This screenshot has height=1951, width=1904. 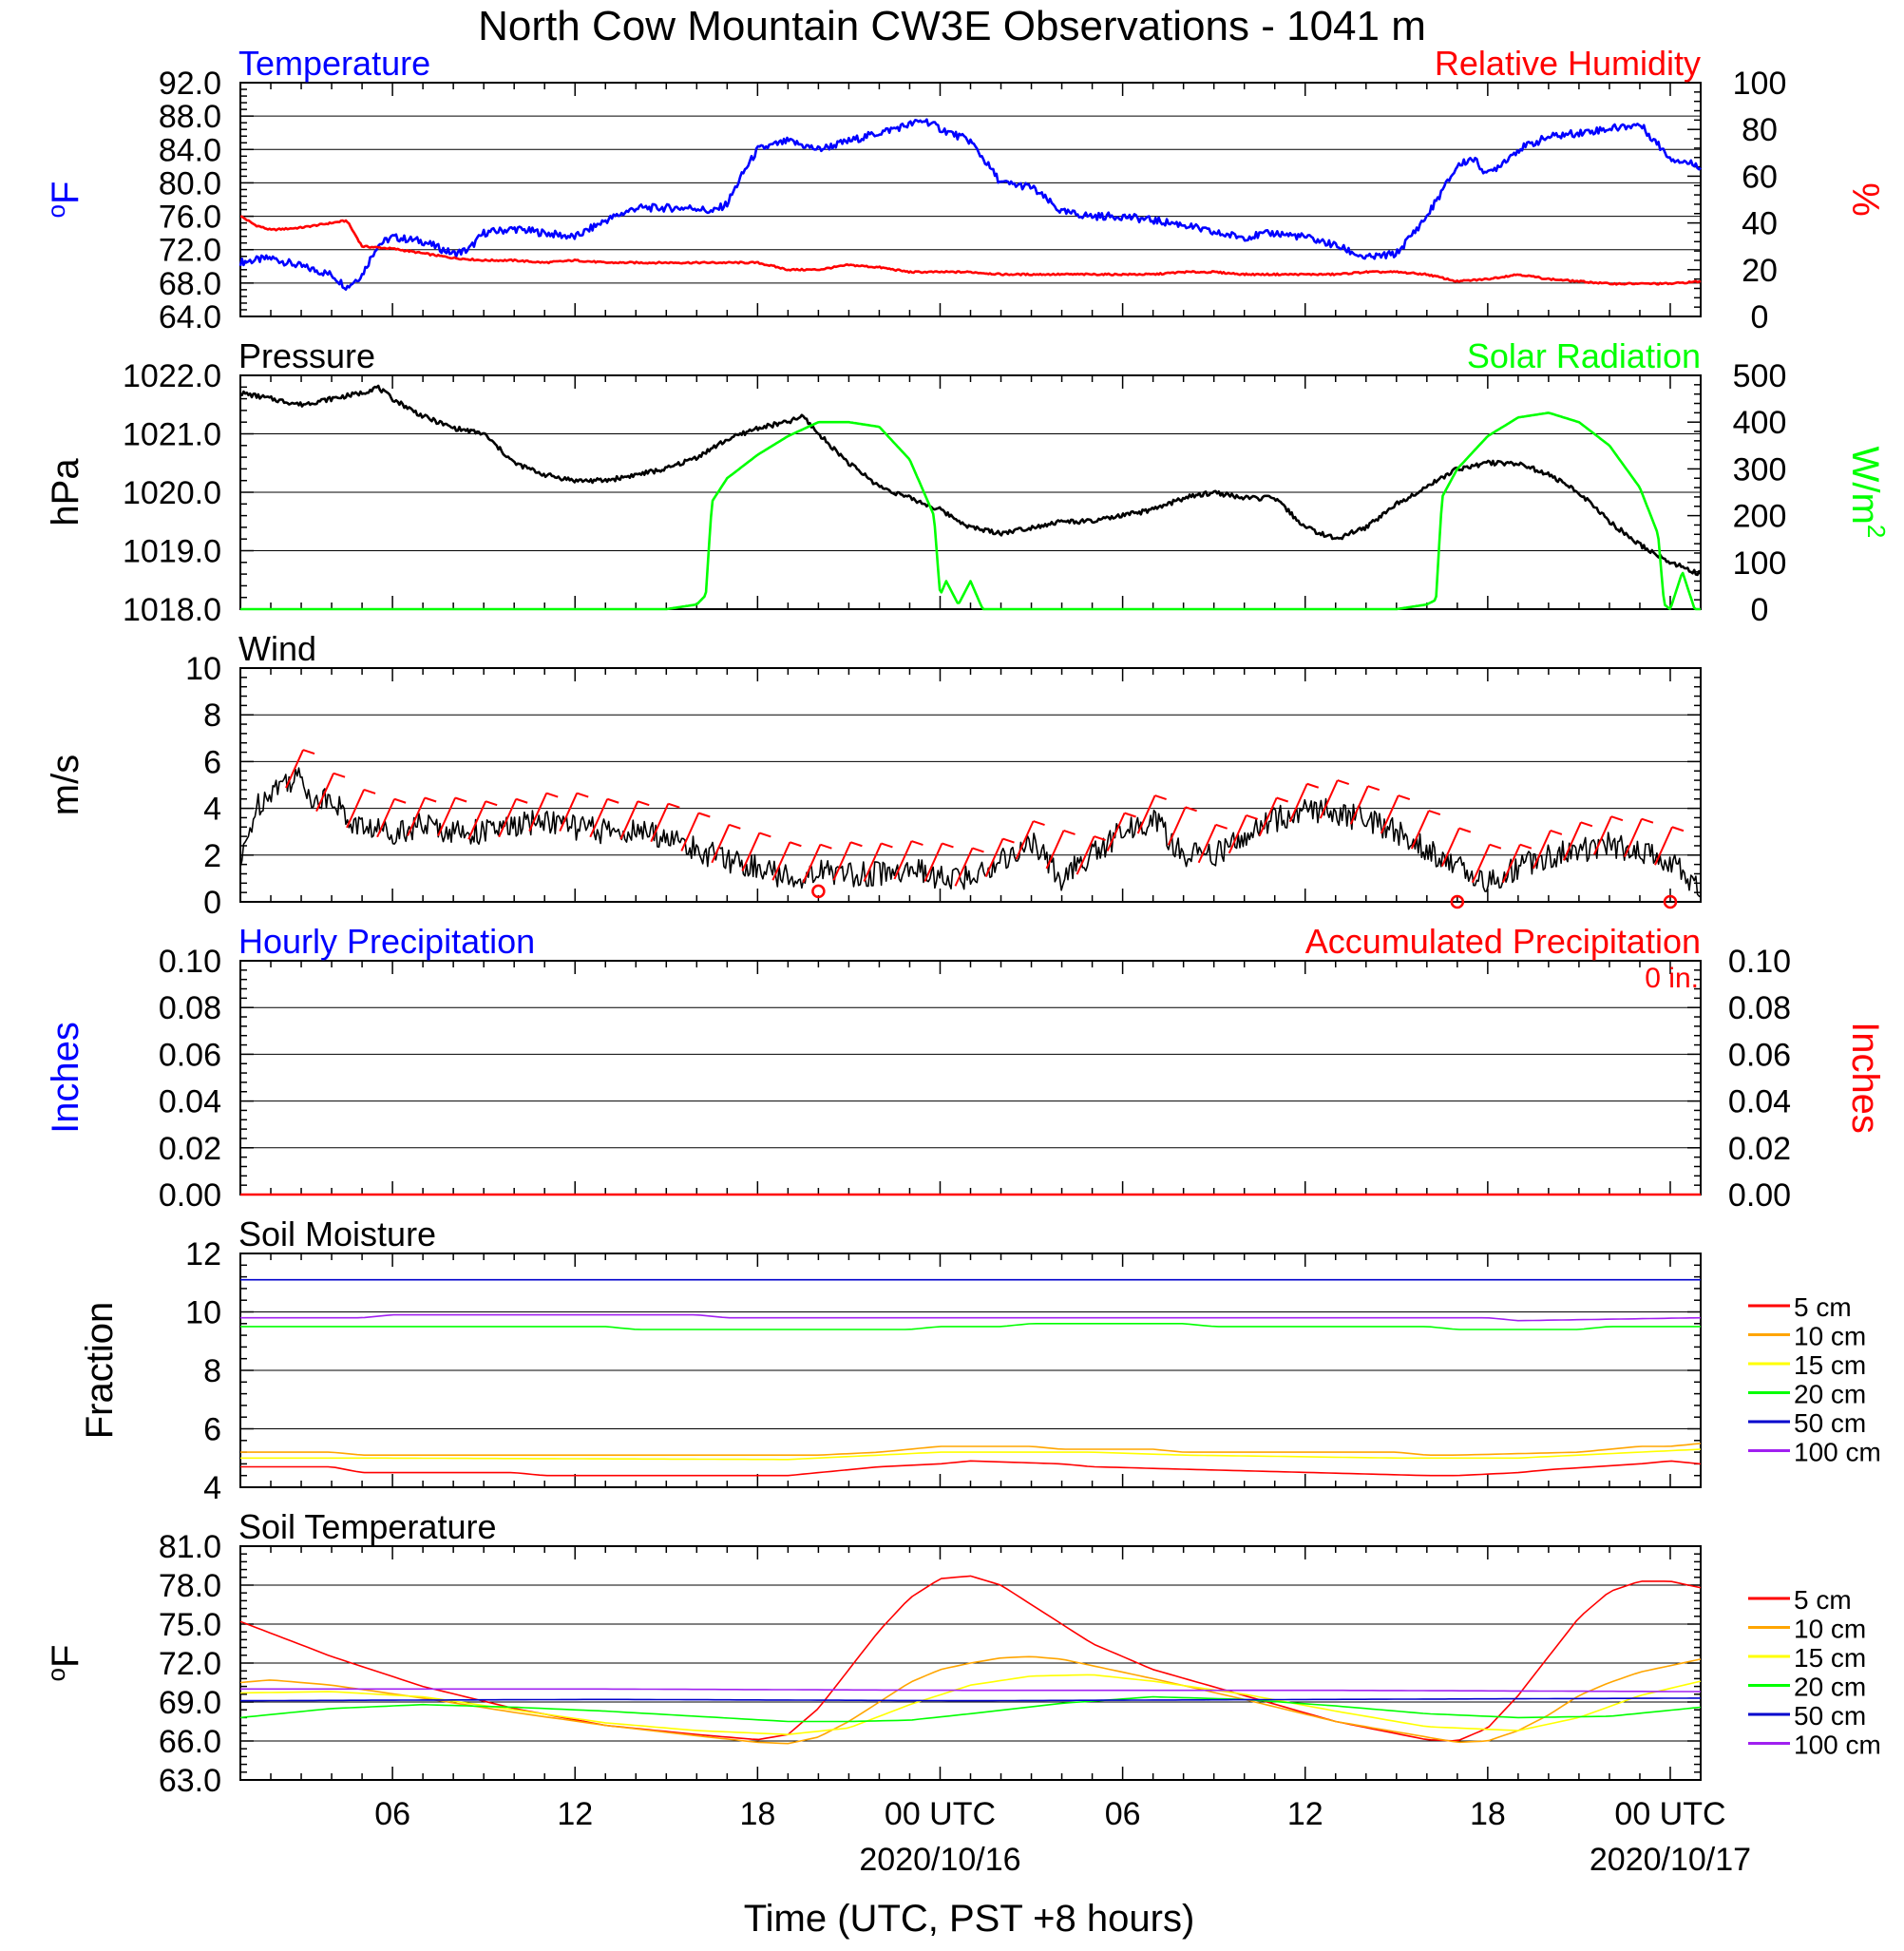 I want to click on y-tick-label-right: 400, so click(x=1760, y=423).